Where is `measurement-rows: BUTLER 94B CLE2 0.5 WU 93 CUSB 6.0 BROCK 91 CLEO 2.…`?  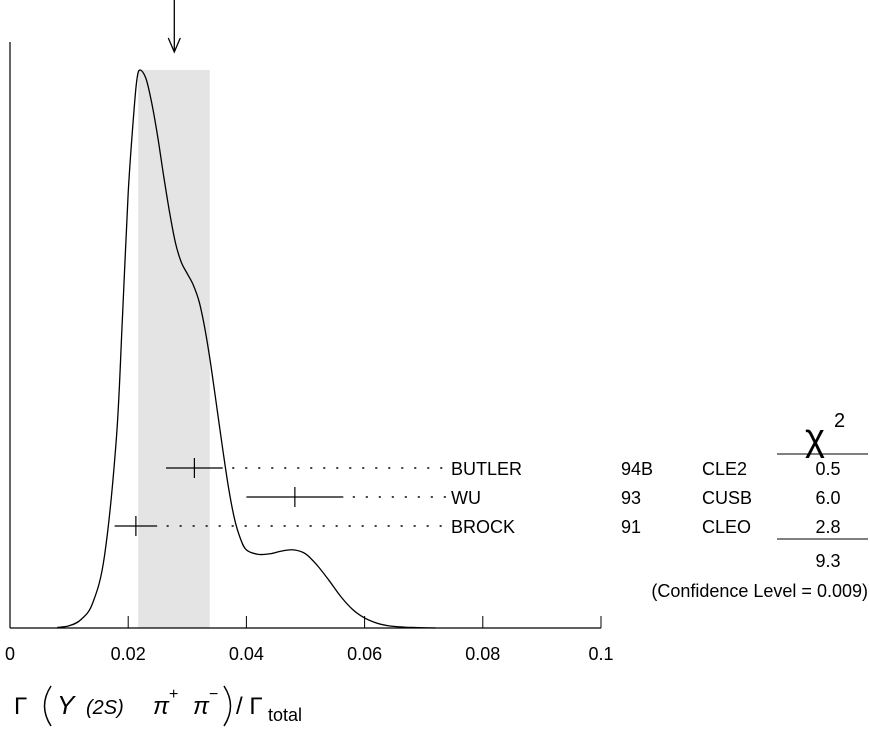 measurement-rows: BUTLER 94B CLE2 0.5 WU 93 CUSB 6.0 BROCK 91 CLEO 2.… is located at coordinates (646, 498).